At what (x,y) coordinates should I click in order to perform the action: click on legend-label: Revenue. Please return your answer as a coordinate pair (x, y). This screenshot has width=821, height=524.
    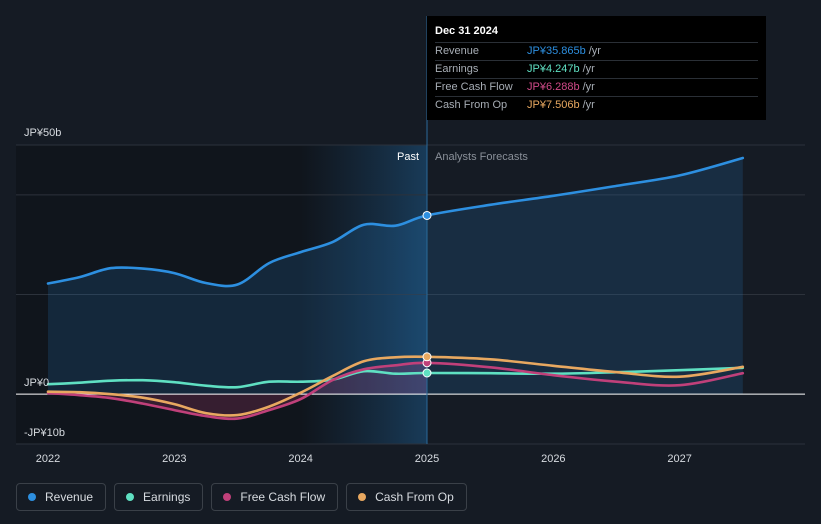
    Looking at the image, I should click on (69, 497).